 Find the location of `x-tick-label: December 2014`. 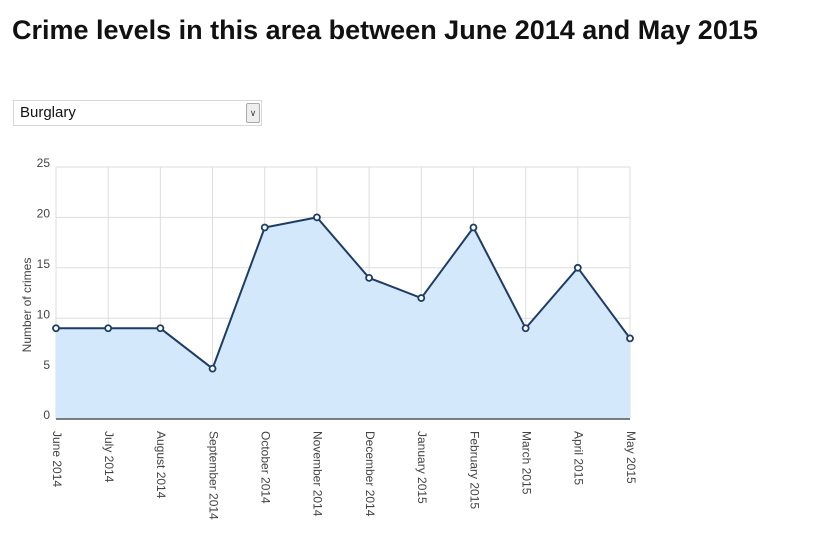

x-tick-label: December 2014 is located at coordinates (370, 474).